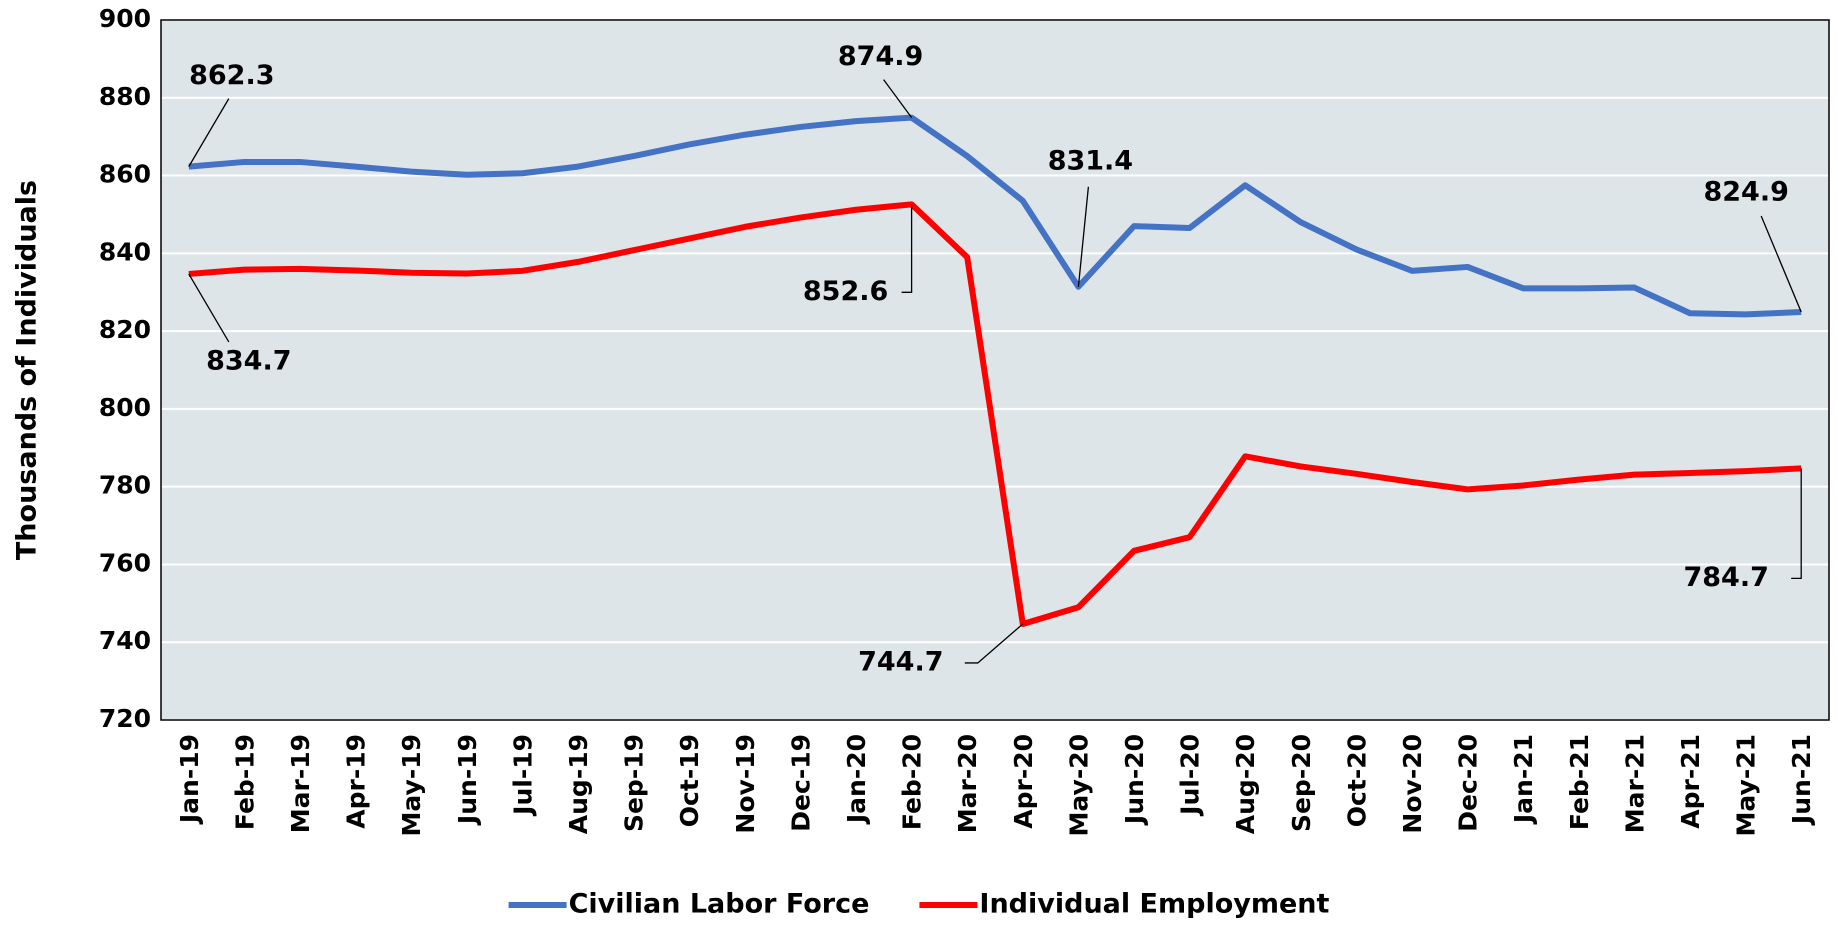 This screenshot has width=1838, height=926. Describe the element at coordinates (1134, 780) in the screenshot. I see `x-tick-label: Jun-20` at that location.